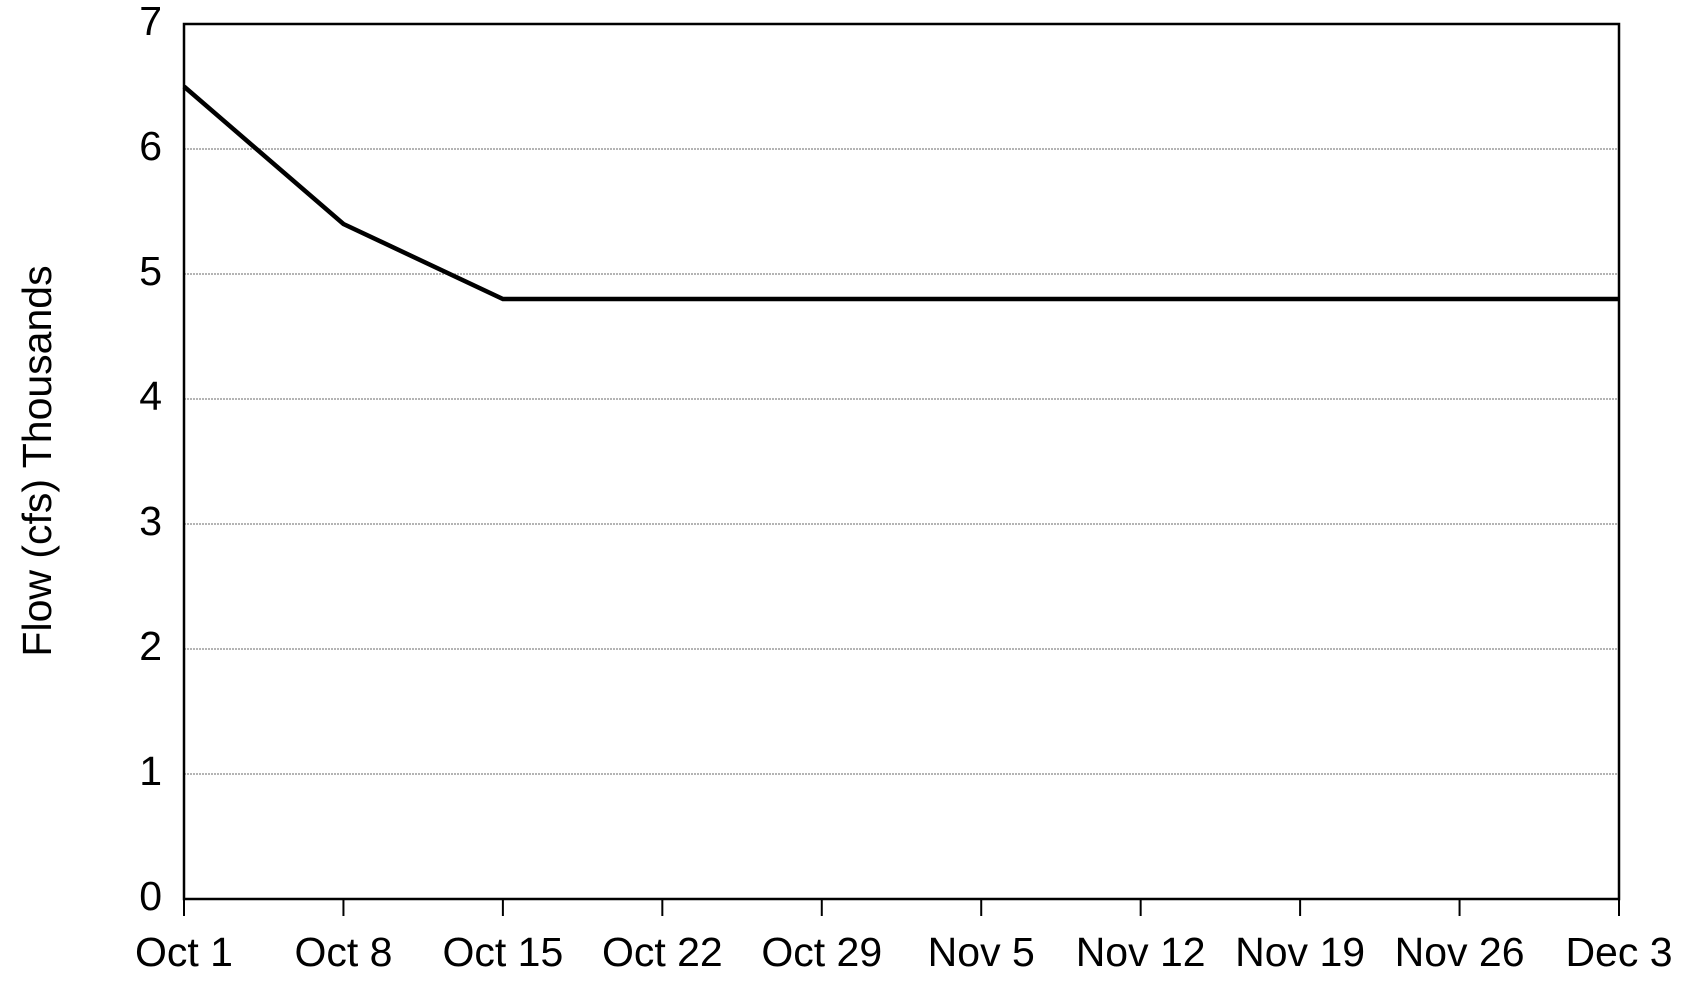  I want to click on y-tick-label: 2, so click(150, 646).